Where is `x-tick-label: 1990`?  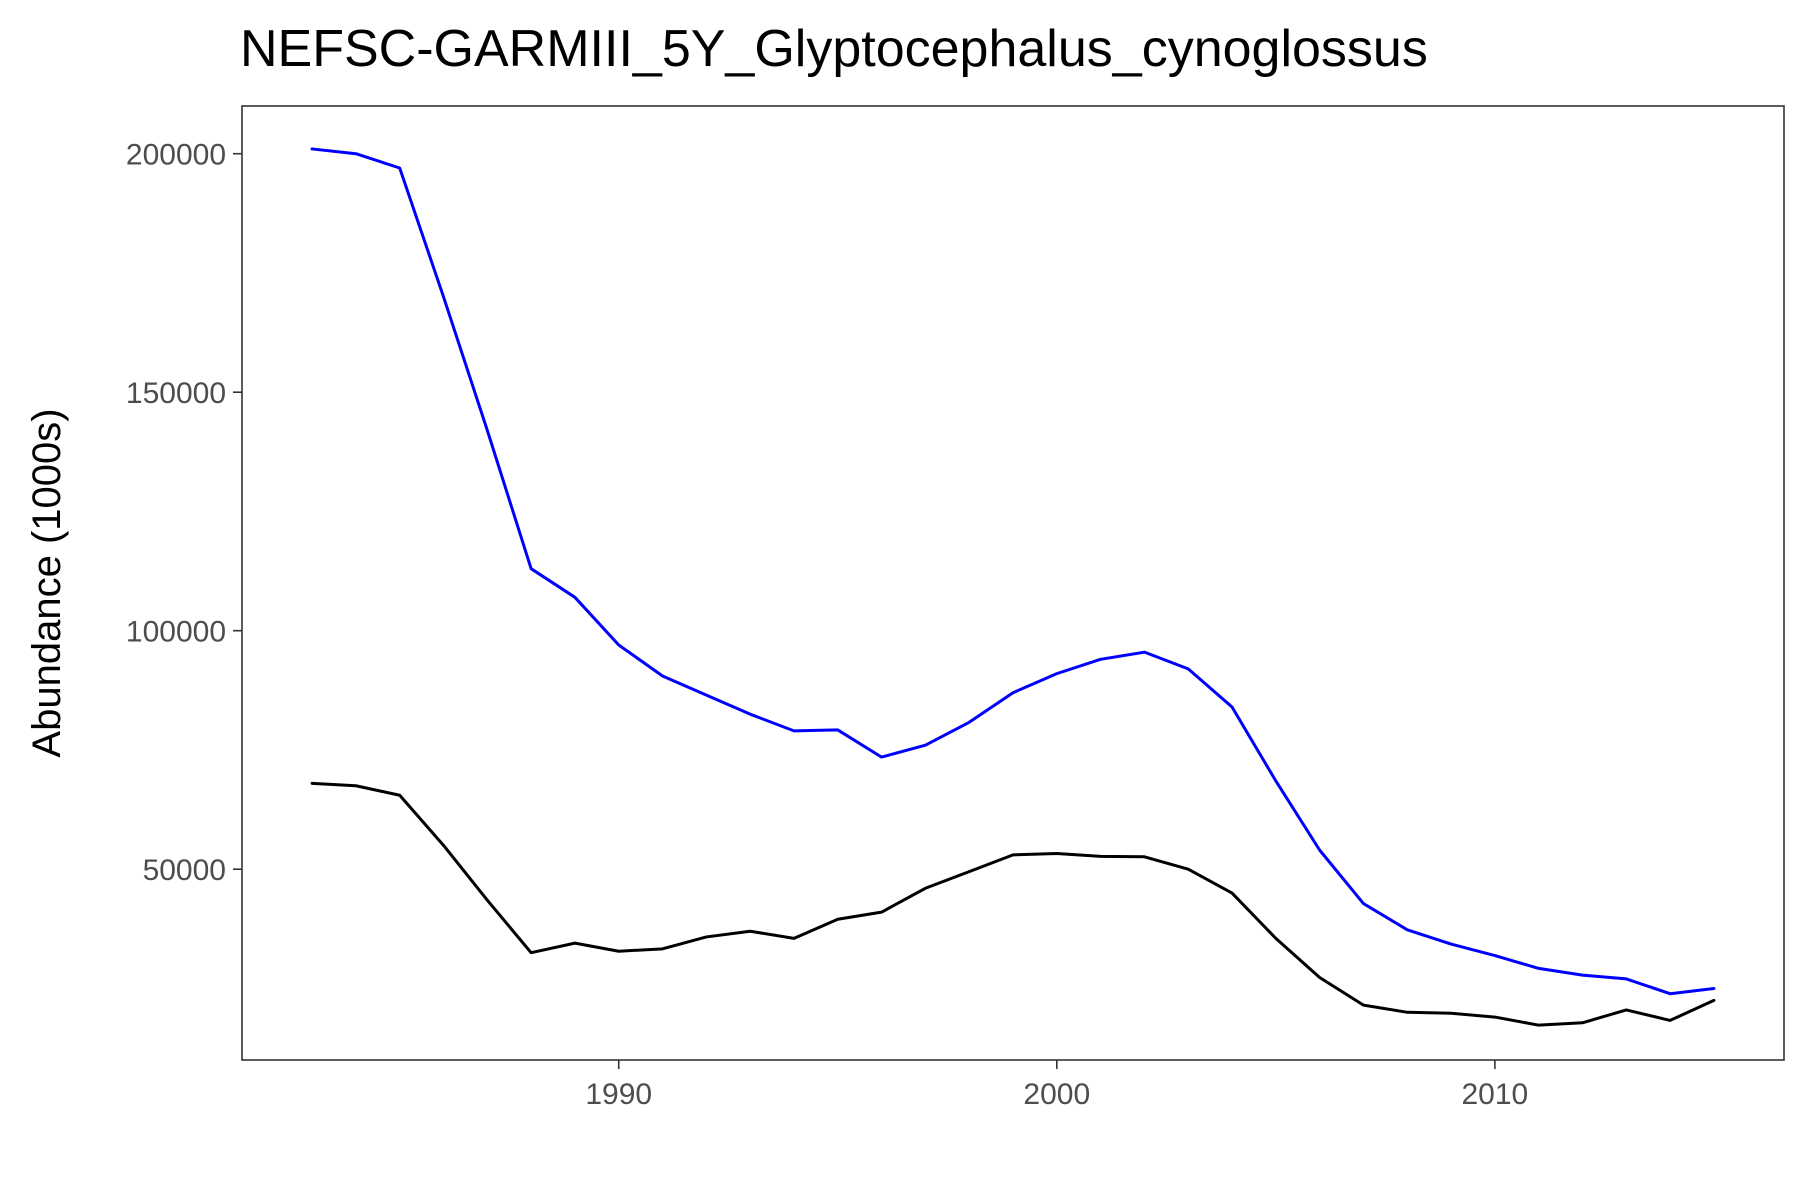 x-tick-label: 1990 is located at coordinates (618, 1094).